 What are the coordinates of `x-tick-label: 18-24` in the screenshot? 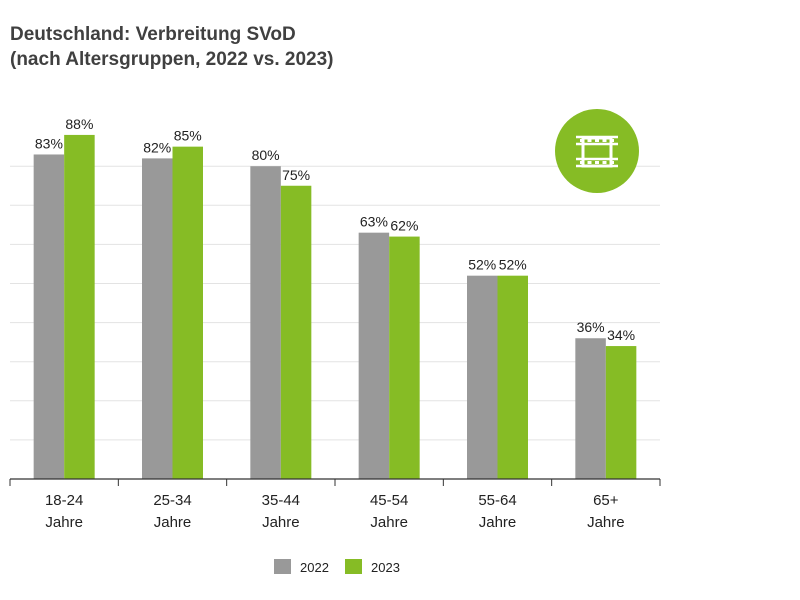 It's located at (64, 500).